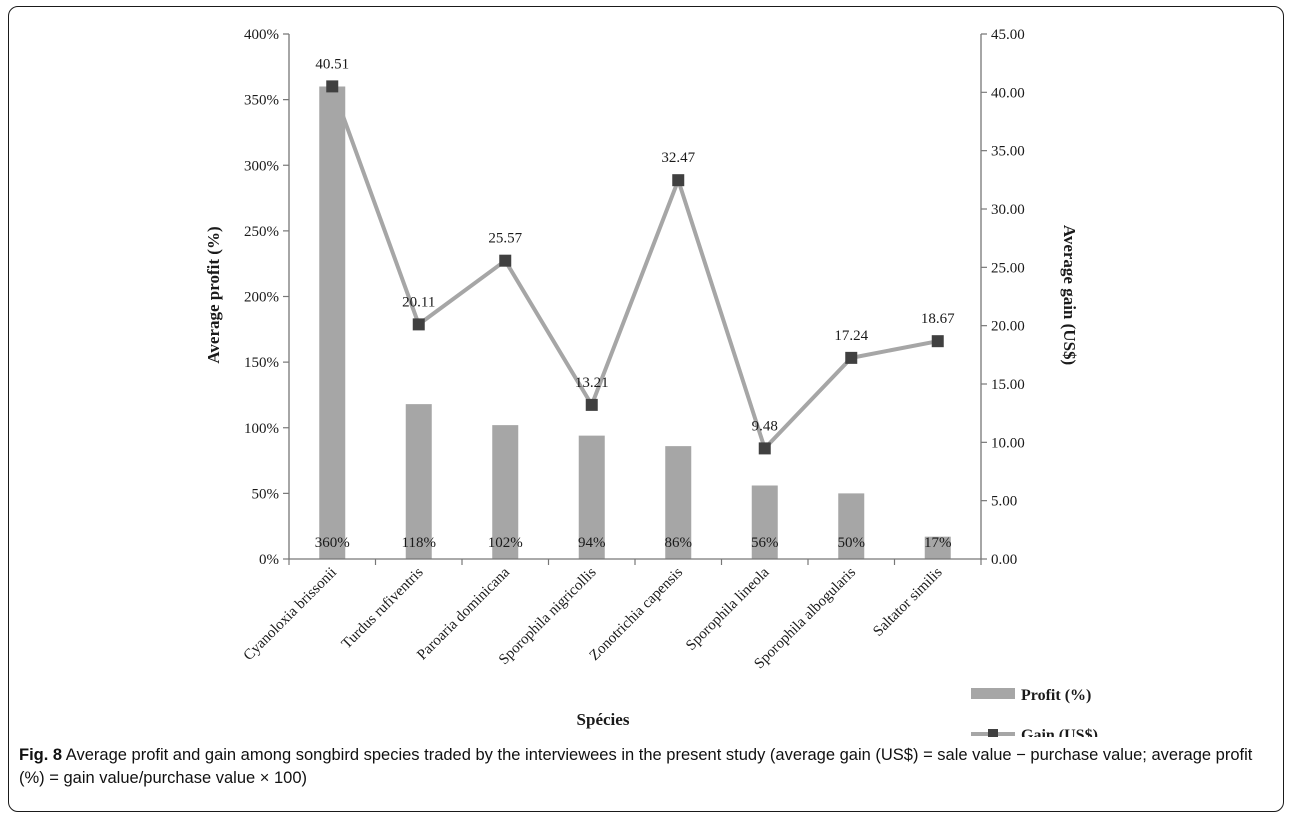 The image size is (1292, 818). I want to click on y2-tick-label: 5.00, so click(1004, 502).